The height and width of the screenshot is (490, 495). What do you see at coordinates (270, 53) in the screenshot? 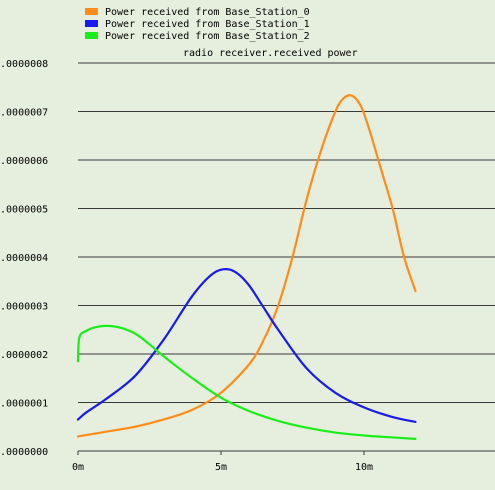
I see `chart-title: radio receiver.received power` at bounding box center [270, 53].